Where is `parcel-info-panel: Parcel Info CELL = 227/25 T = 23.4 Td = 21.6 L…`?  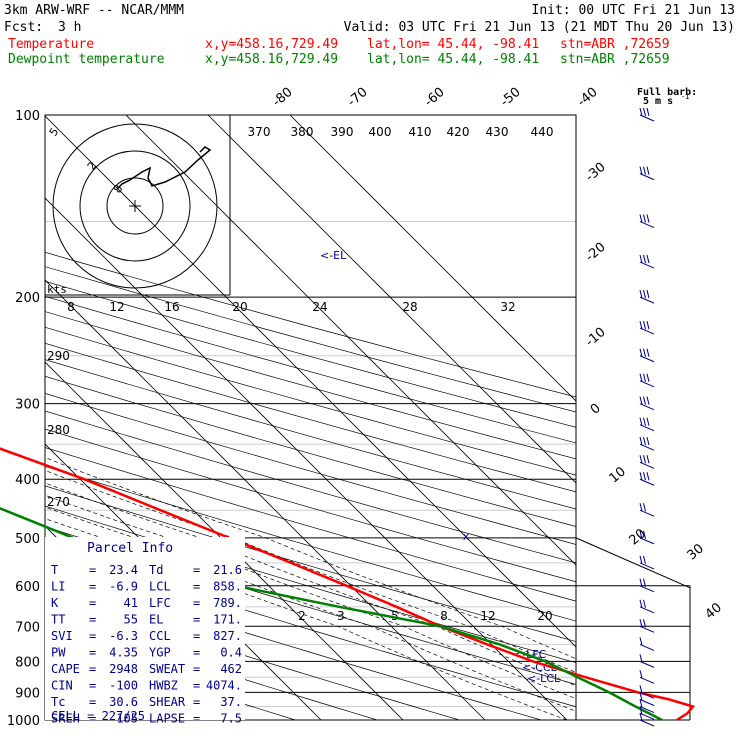 parcel-info-panel: Parcel Info CELL = 227/25 T = 23.4 Td = 21.6 L… is located at coordinates (145, 631).